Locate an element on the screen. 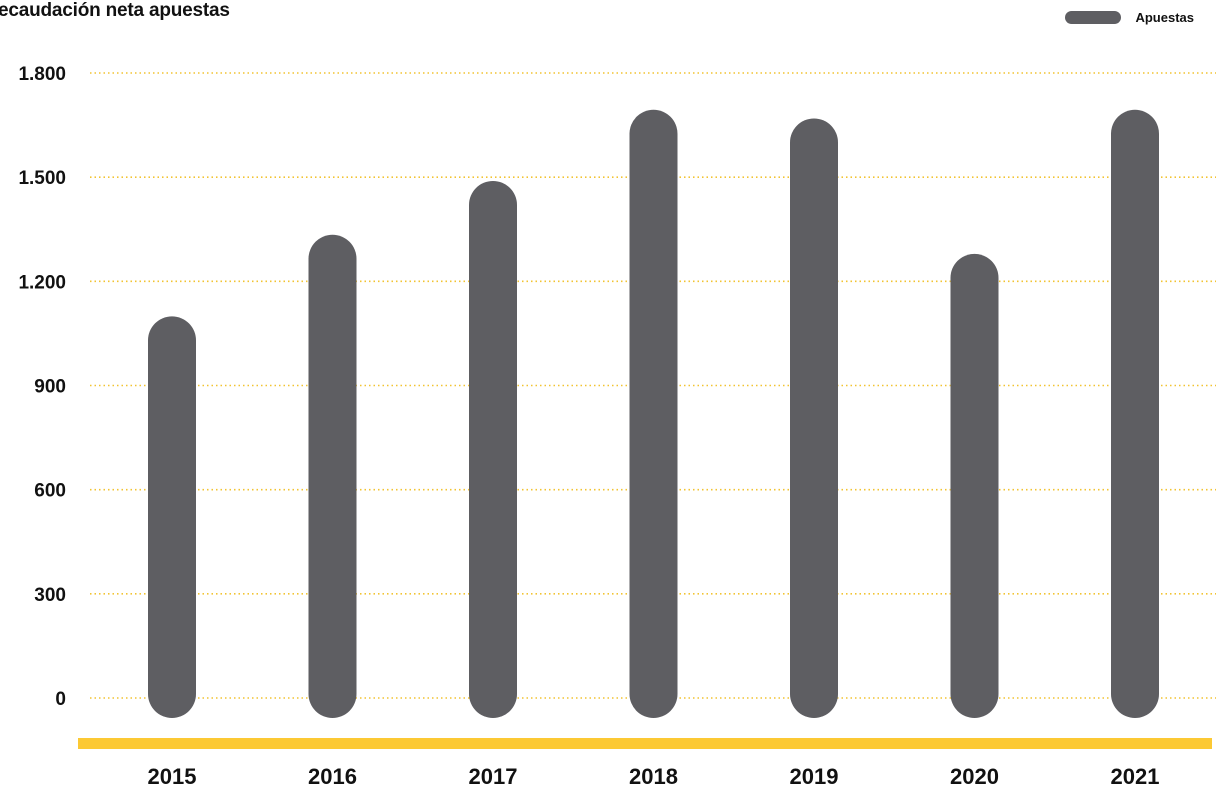  x-tick-label: 2017 is located at coordinates (493, 776).